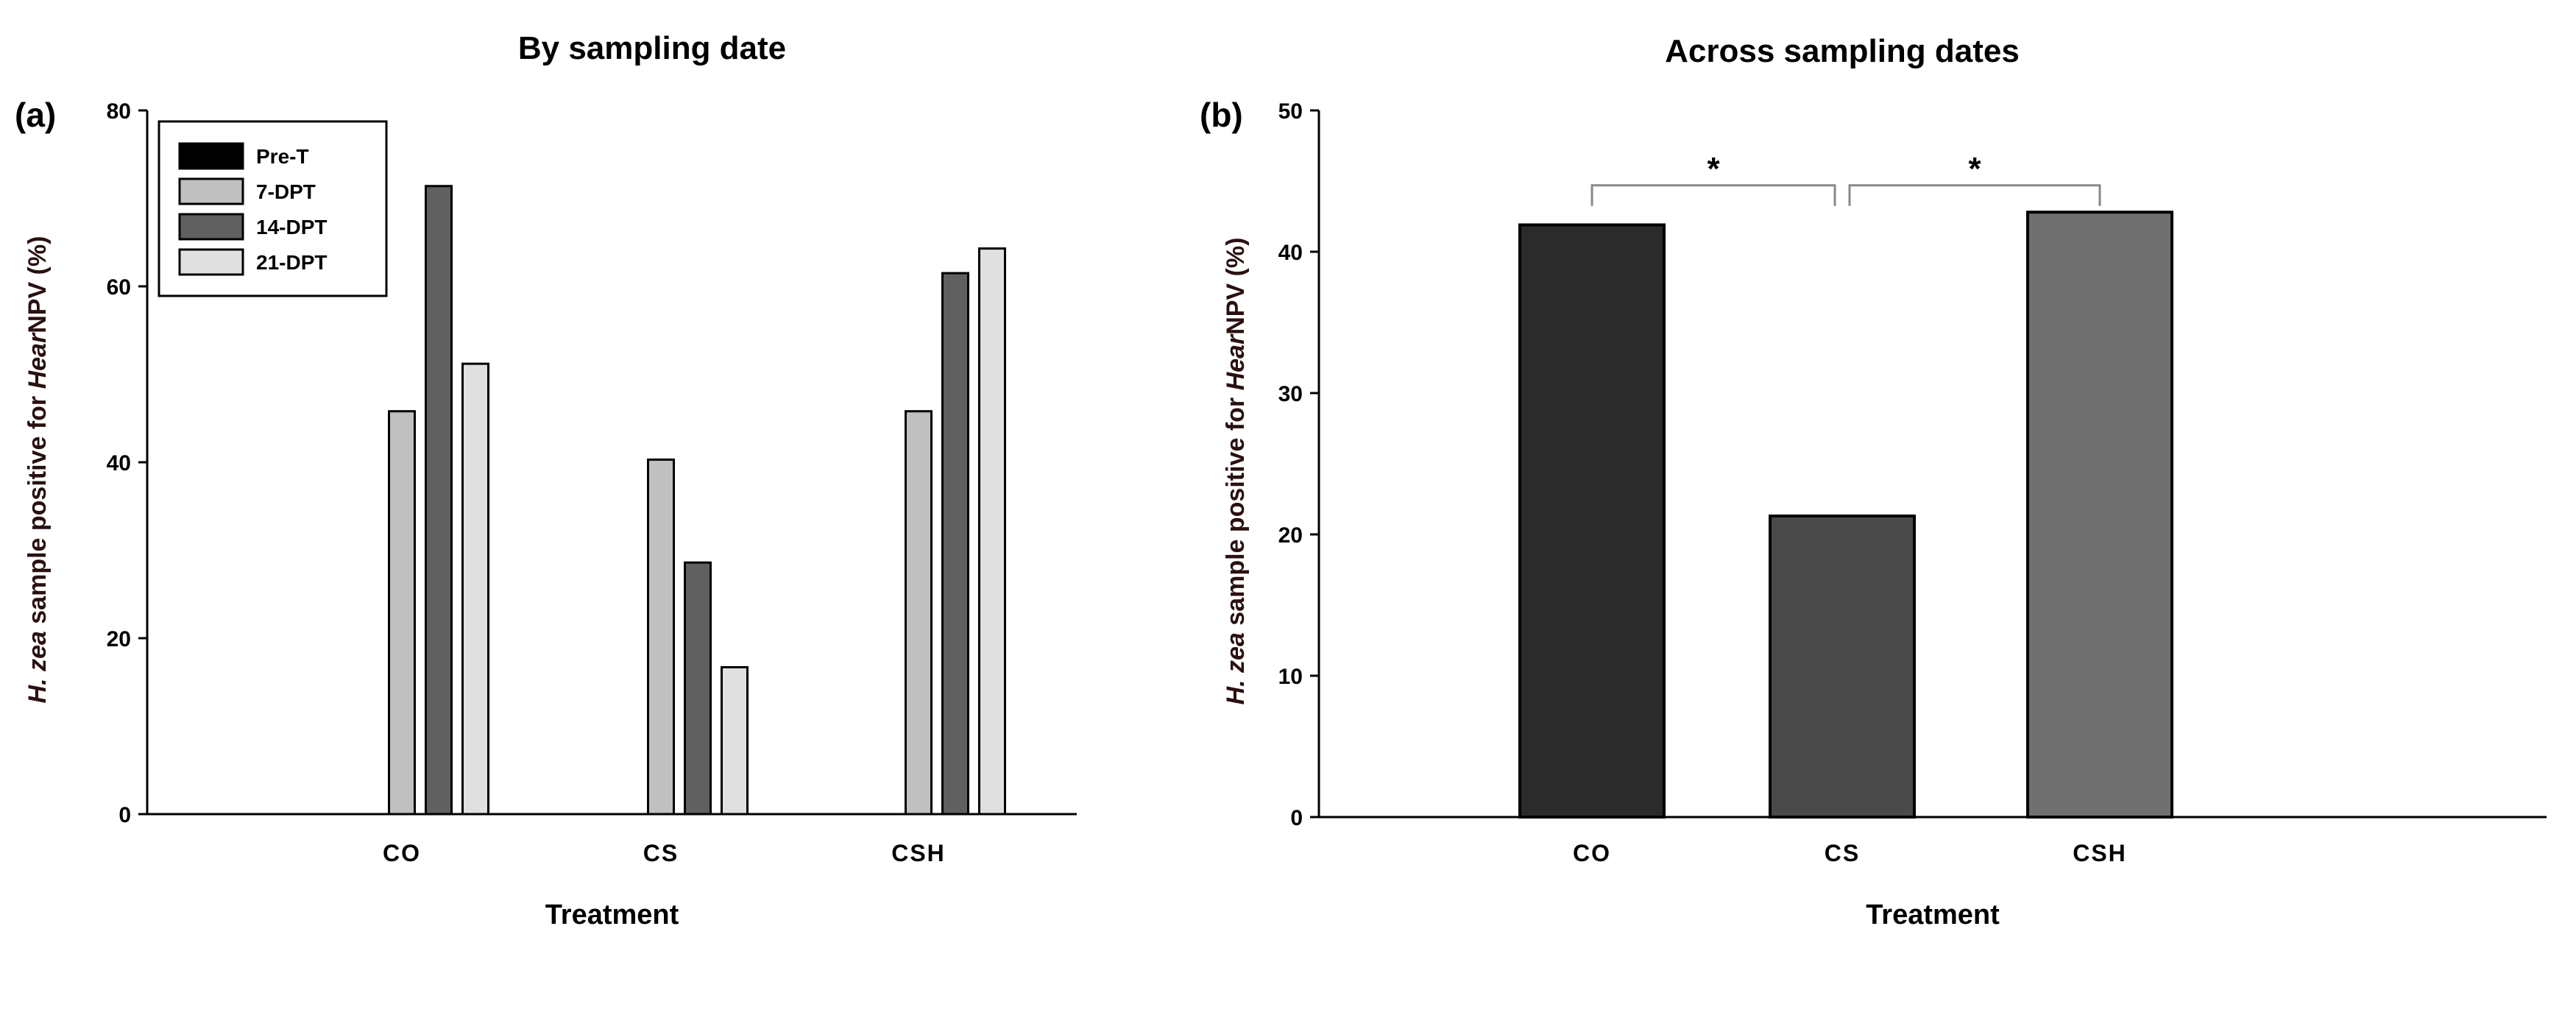 This screenshot has width=2576, height=1032. Describe the element at coordinates (652, 48) in the screenshot. I see `chart-title: By sampling date` at that location.